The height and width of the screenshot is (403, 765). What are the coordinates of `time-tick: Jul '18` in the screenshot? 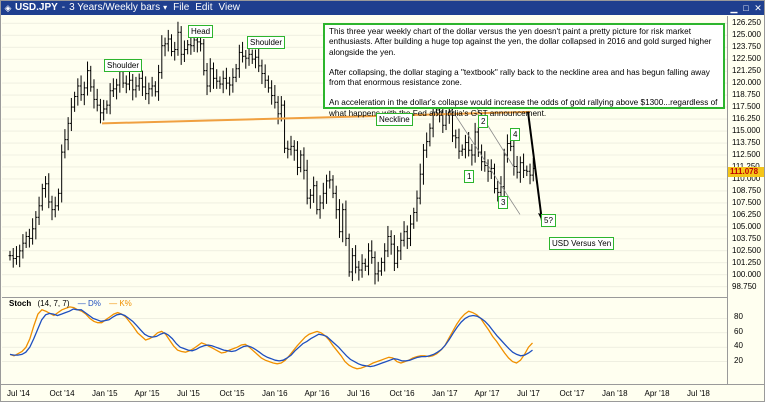 It's located at (698, 393).